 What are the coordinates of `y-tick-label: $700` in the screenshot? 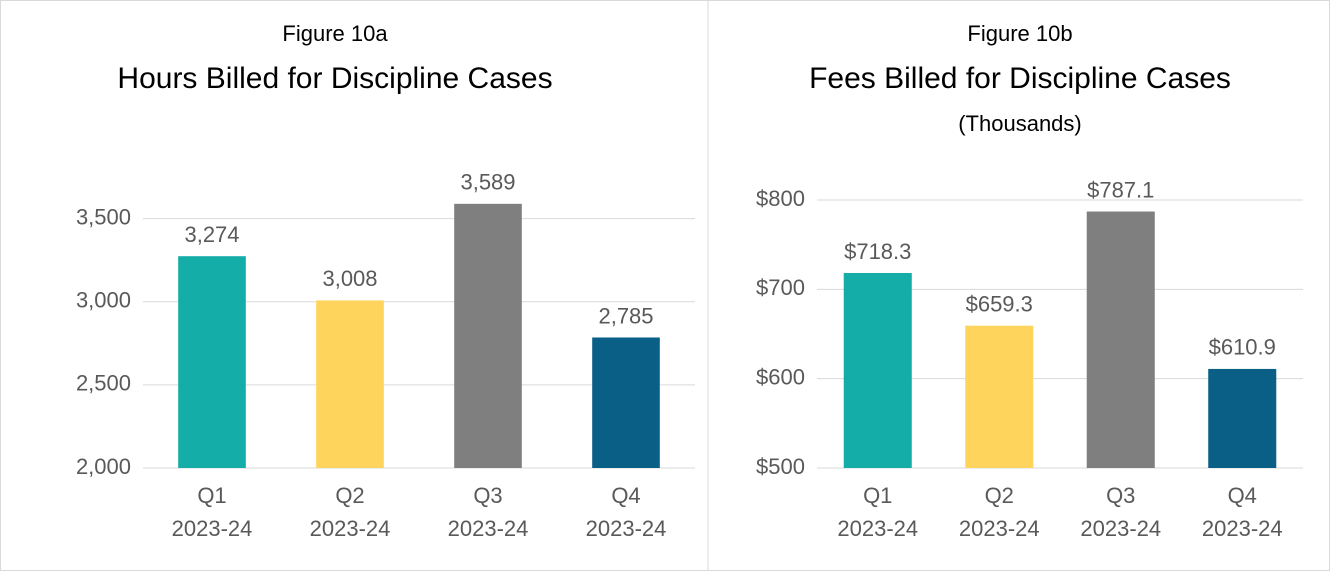 It's located at (780, 287).